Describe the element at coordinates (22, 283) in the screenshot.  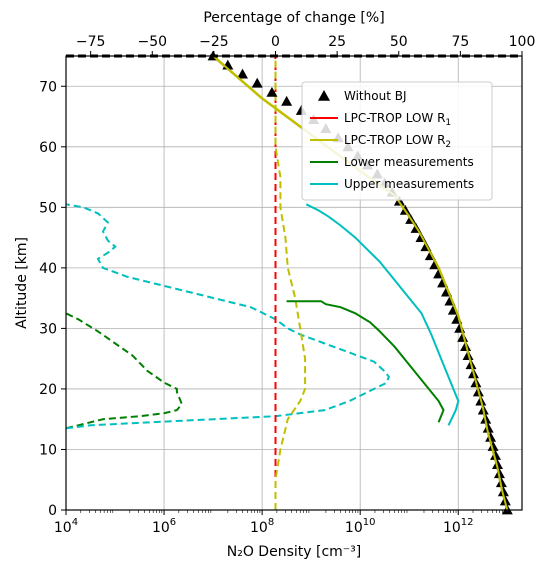
I see `y-axis-label: Altitude [km]` at that location.